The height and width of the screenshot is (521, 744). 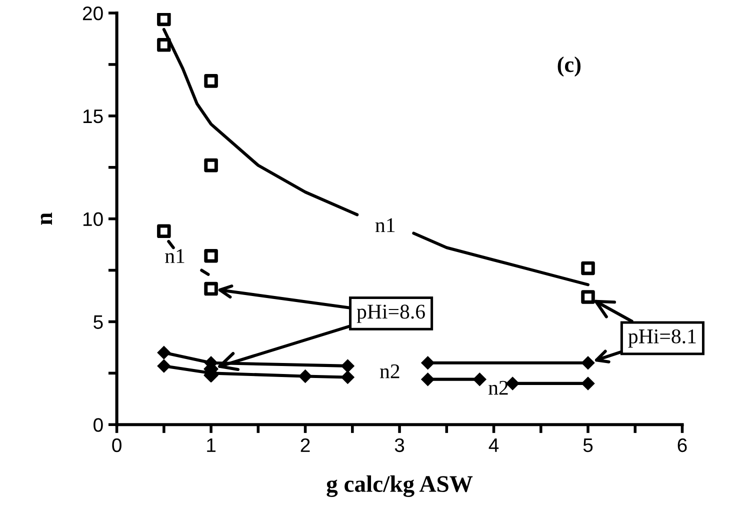 I want to click on x-tick-label: 4, so click(x=493, y=445).